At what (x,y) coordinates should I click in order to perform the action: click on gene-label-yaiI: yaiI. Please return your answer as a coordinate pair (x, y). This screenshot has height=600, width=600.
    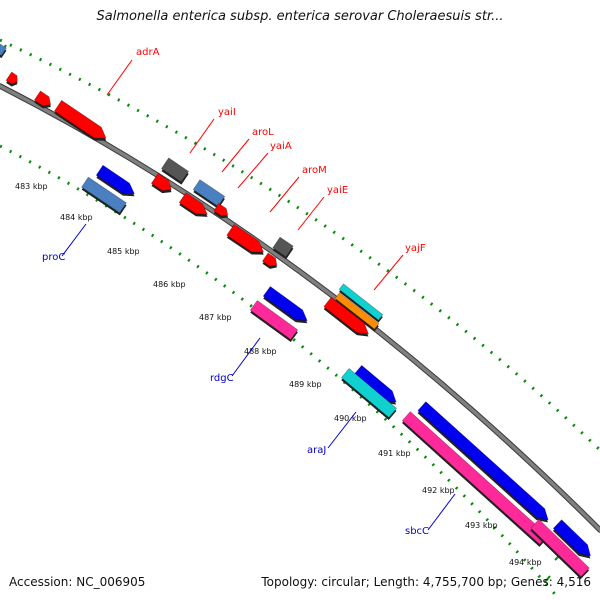
    Looking at the image, I should click on (227, 112).